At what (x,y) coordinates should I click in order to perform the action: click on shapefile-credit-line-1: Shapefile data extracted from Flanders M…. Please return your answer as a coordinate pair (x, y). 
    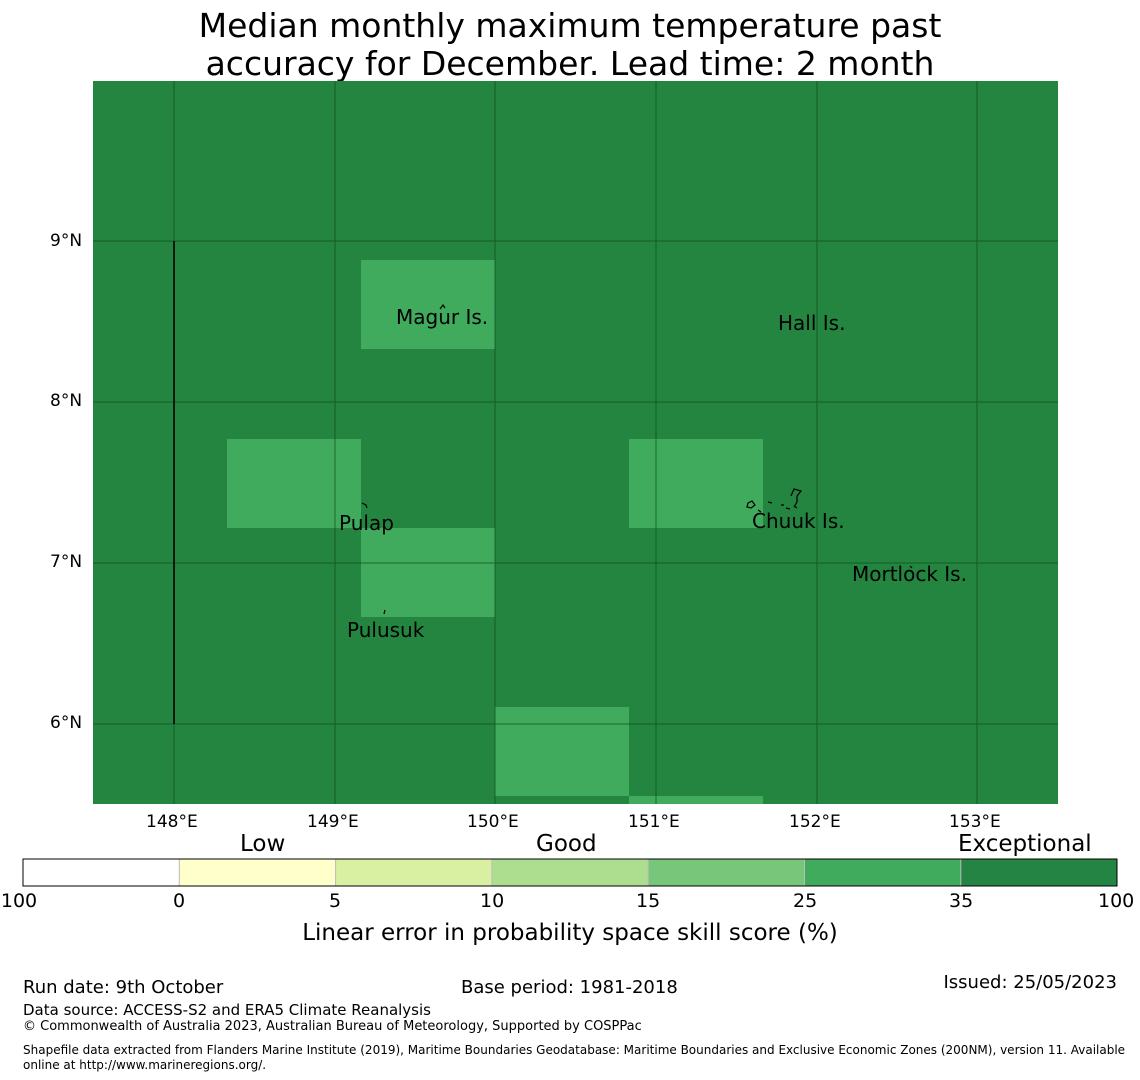
    Looking at the image, I should click on (574, 1050).